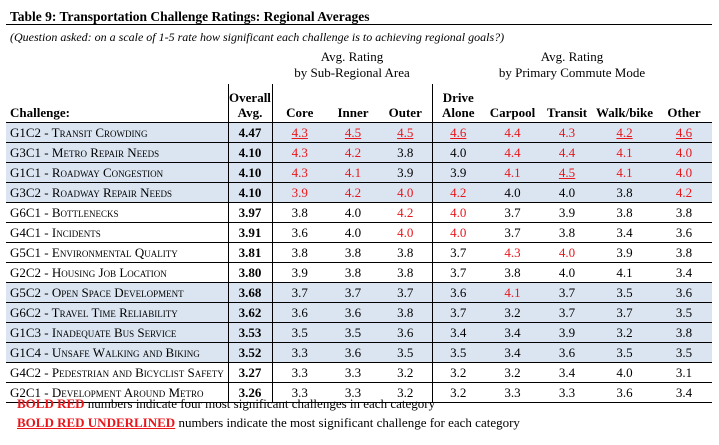  What do you see at coordinates (457, 132) in the screenshot?
I see `drive-alone-cell: 4.6` at bounding box center [457, 132].